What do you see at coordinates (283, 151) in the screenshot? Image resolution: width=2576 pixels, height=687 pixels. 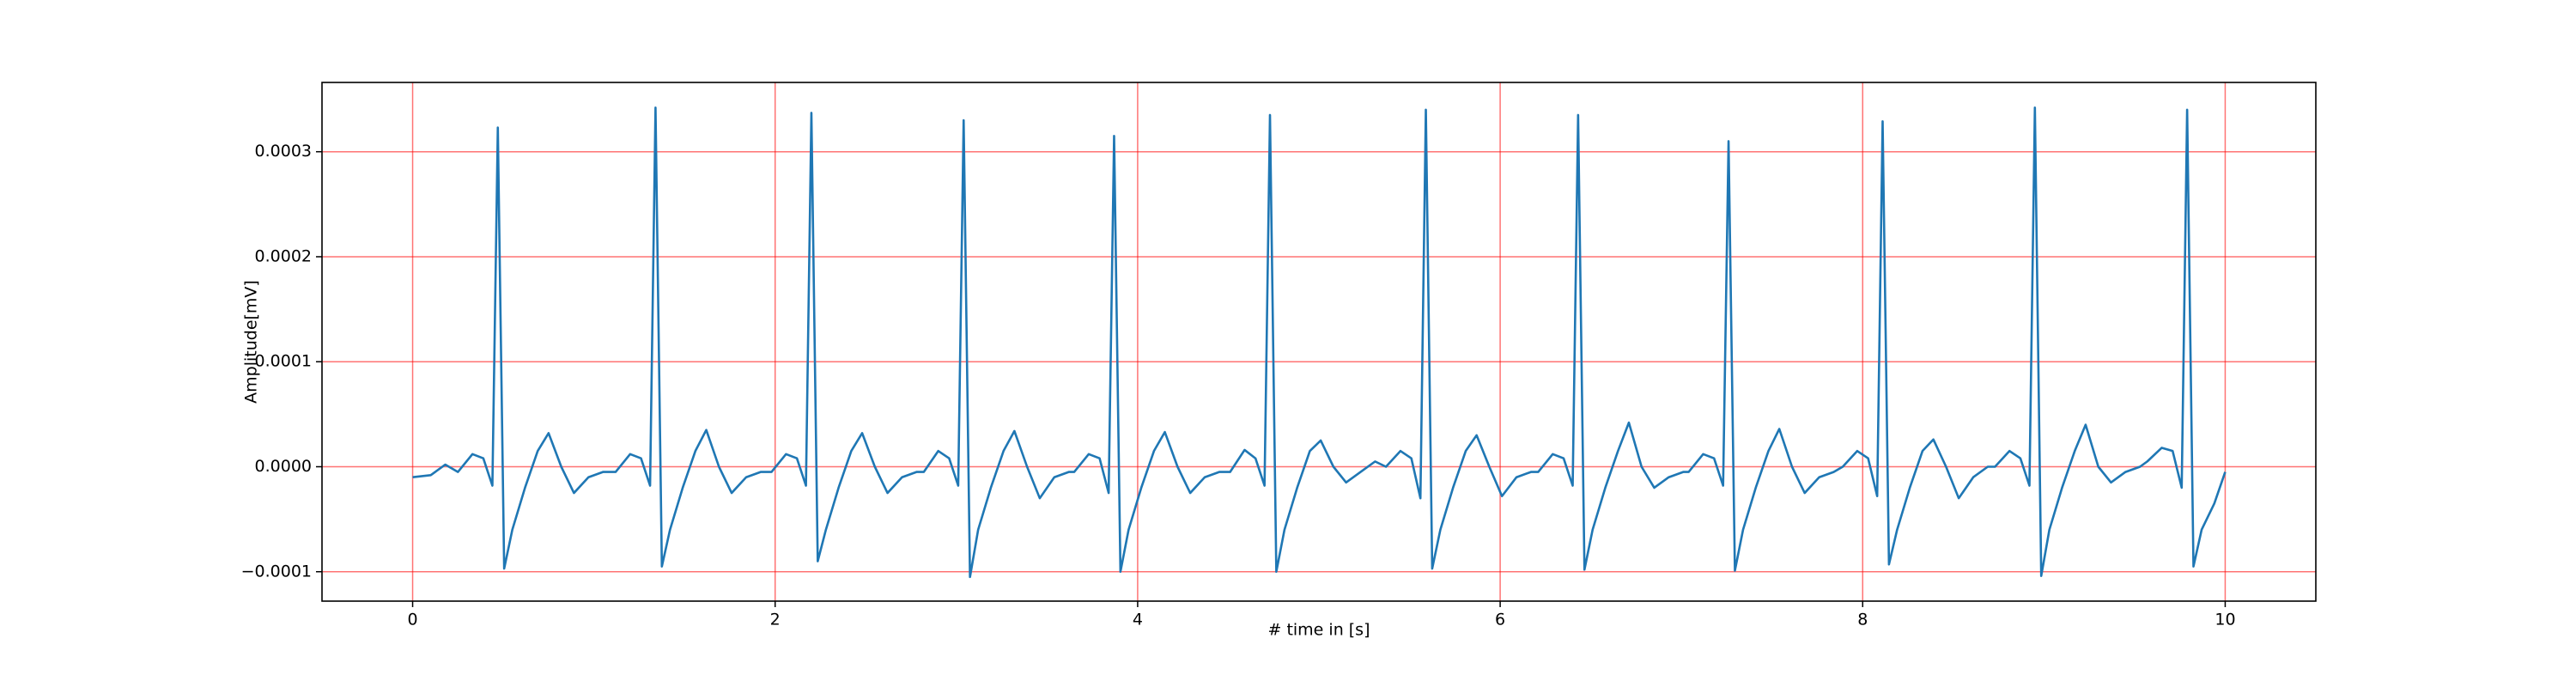 I see `y-tick-label: 0.0003` at bounding box center [283, 151].